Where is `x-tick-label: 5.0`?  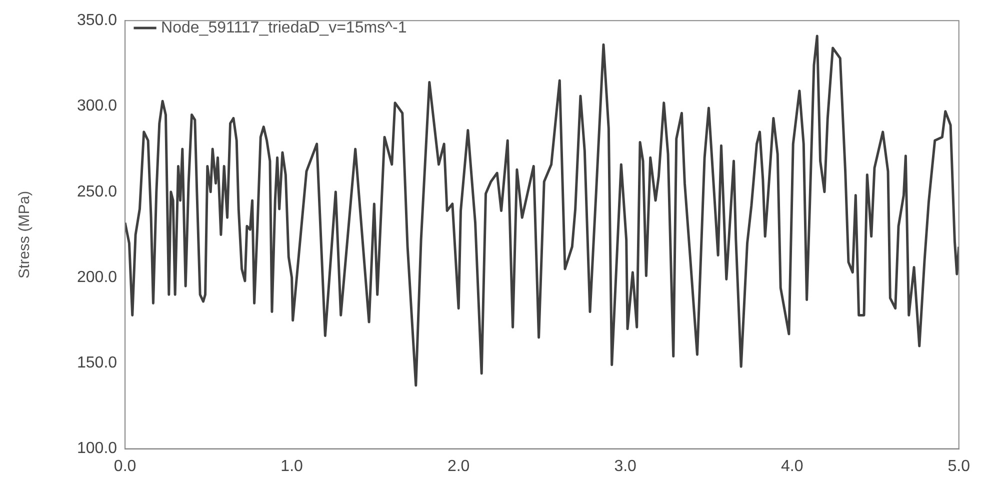
x-tick-label: 5.0 is located at coordinates (959, 466).